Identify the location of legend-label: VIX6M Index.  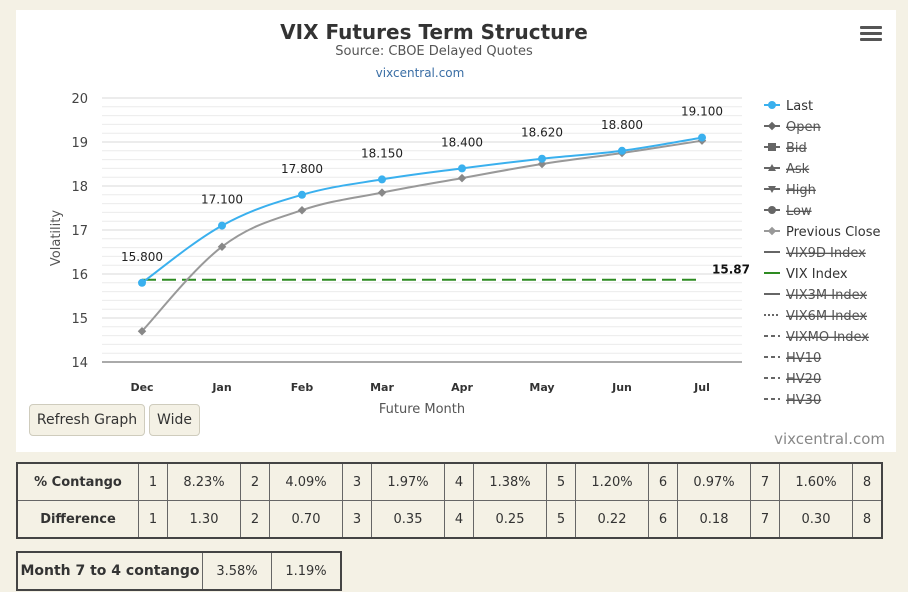
(826, 316).